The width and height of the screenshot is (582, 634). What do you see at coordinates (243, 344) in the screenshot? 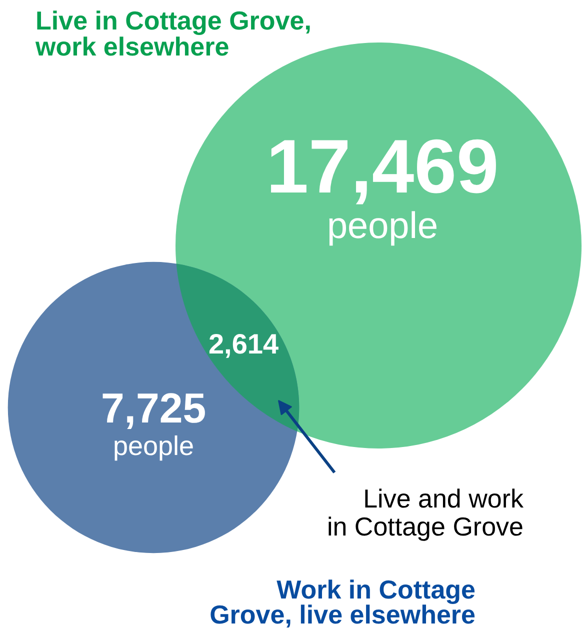
I see `data-label: 2,614` at bounding box center [243, 344].